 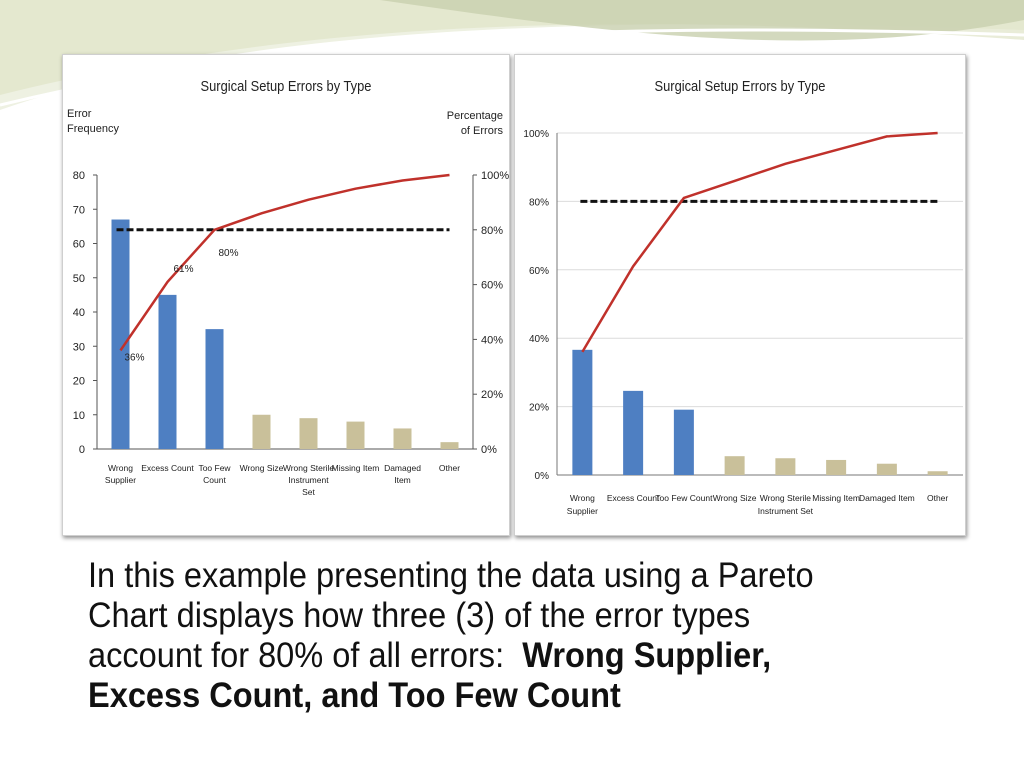 What do you see at coordinates (184, 269) in the screenshot?
I see `left-annotation: 61%` at bounding box center [184, 269].